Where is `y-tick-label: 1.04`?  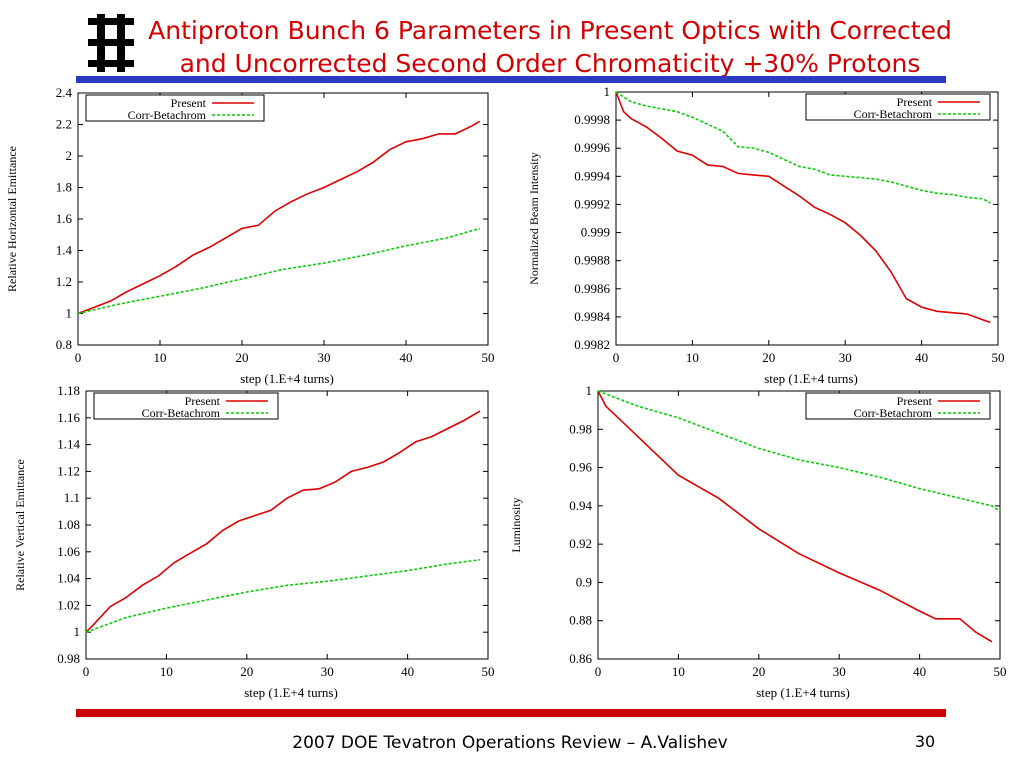
y-tick-label: 1.04 is located at coordinates (68, 578).